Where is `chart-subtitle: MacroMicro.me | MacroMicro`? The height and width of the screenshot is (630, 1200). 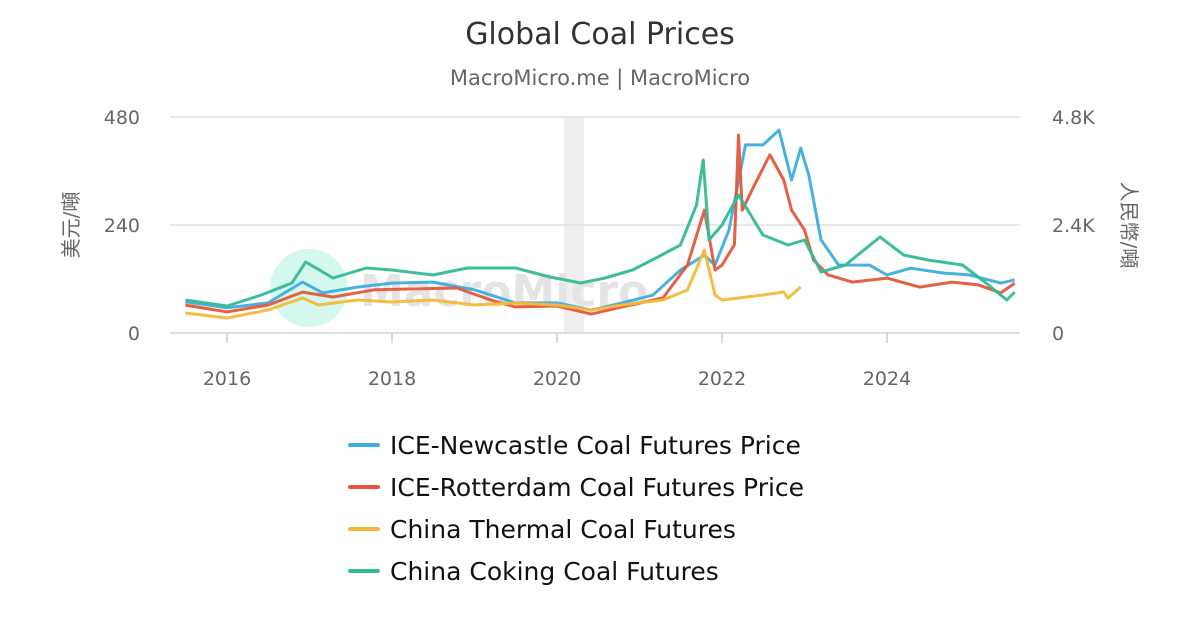
chart-subtitle: MacroMicro.me | MacroMicro is located at coordinates (600, 78).